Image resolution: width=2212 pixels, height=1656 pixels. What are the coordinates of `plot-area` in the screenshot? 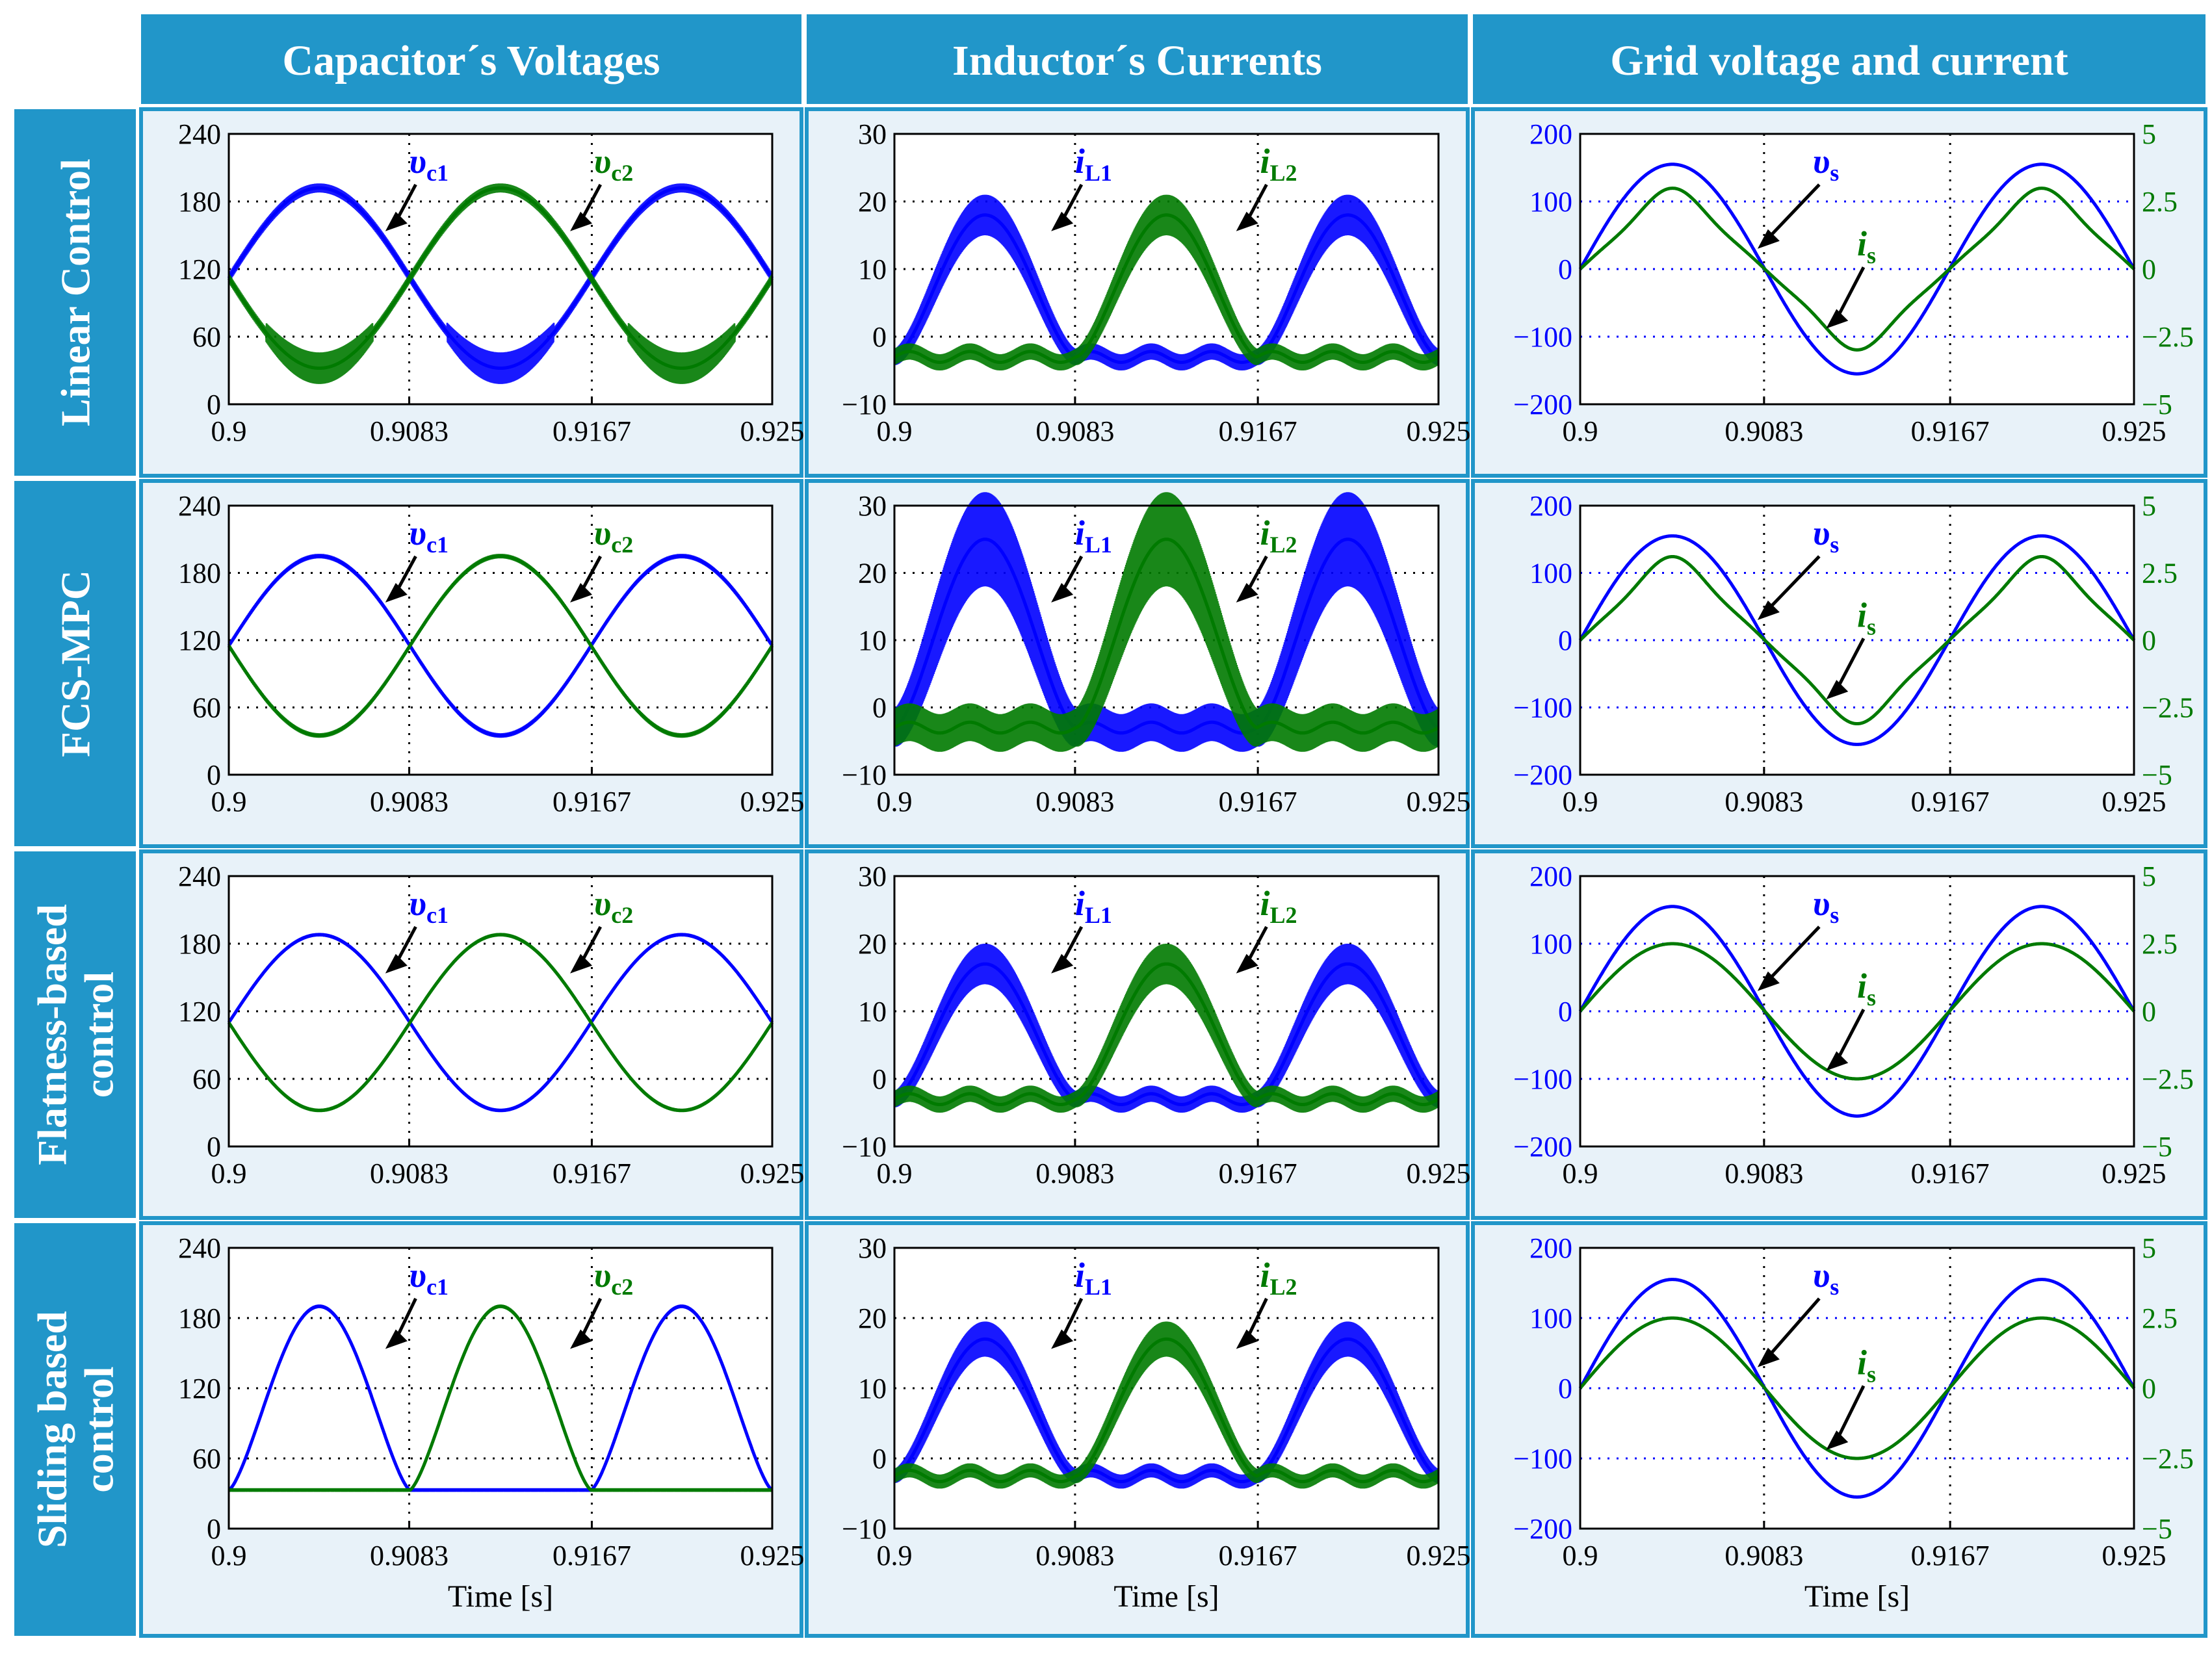 It's located at (500, 640).